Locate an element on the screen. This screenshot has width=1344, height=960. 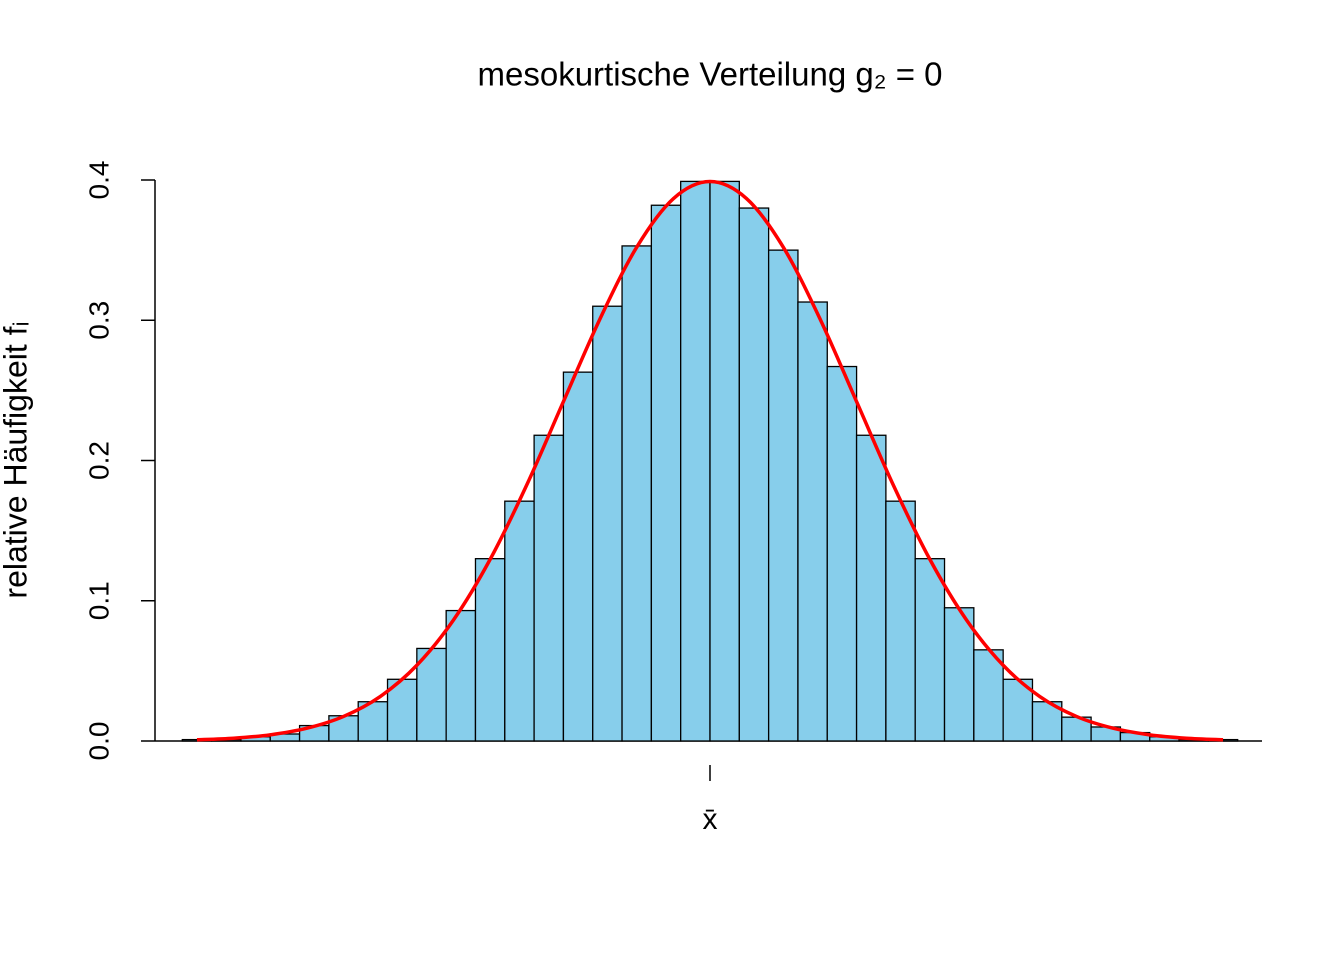
y-tick-label: 0.4 is located at coordinates (98, 180).